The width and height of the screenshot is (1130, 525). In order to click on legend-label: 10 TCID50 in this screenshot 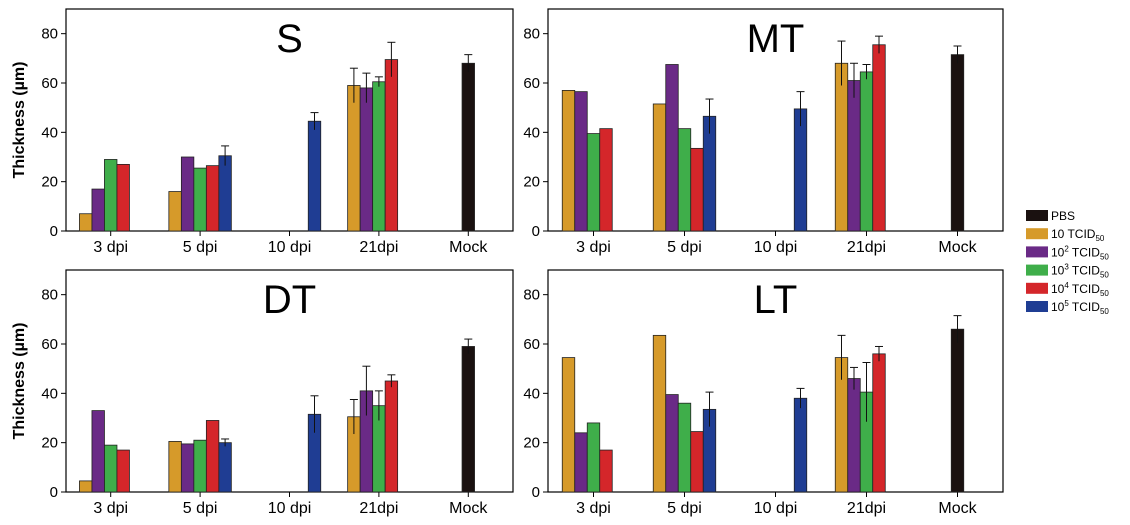, I will do `click(1078, 235)`.